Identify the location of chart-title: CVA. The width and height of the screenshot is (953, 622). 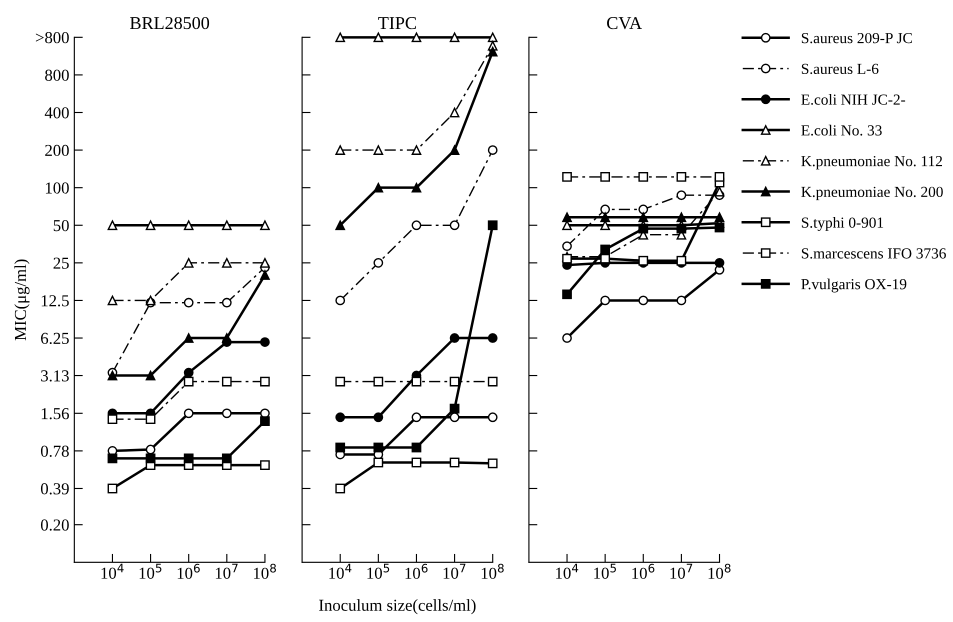
(624, 23).